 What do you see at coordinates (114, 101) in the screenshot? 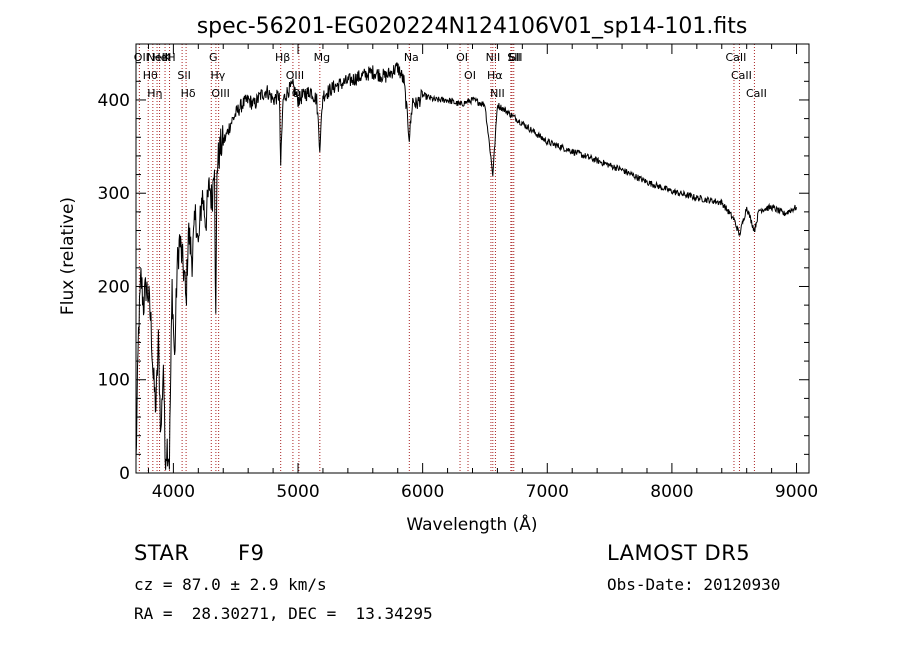
I see `y-tick-label-4: 400` at bounding box center [114, 101].